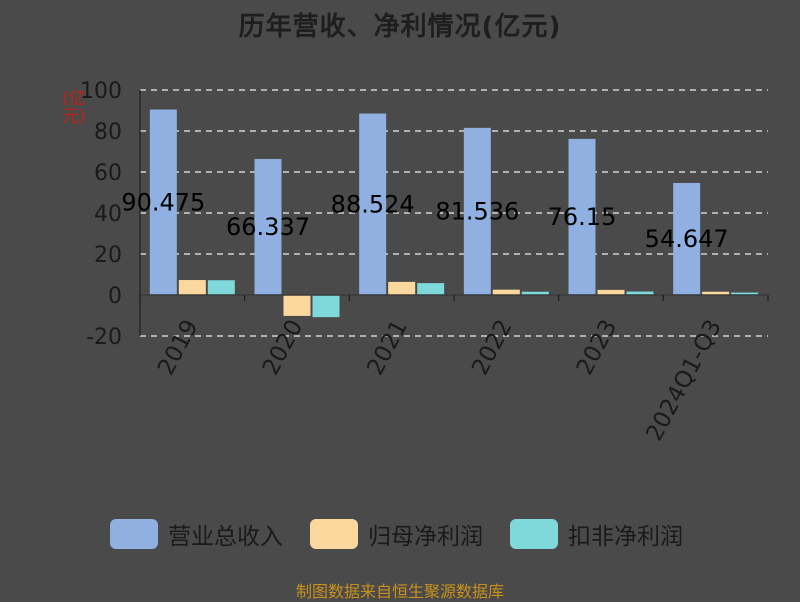  What do you see at coordinates (334, 534) in the screenshot?
I see `legend-swatch-parent-net-profit` at bounding box center [334, 534].